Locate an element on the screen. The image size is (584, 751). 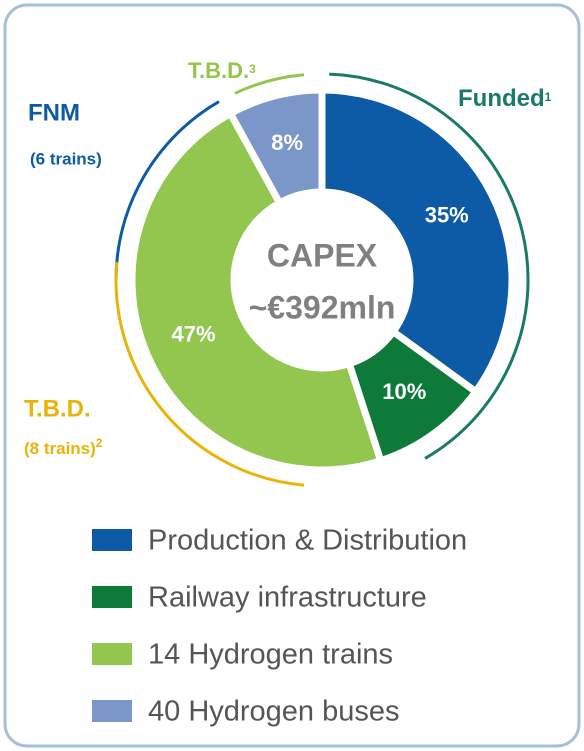
value-label: 47% is located at coordinates (193, 333).